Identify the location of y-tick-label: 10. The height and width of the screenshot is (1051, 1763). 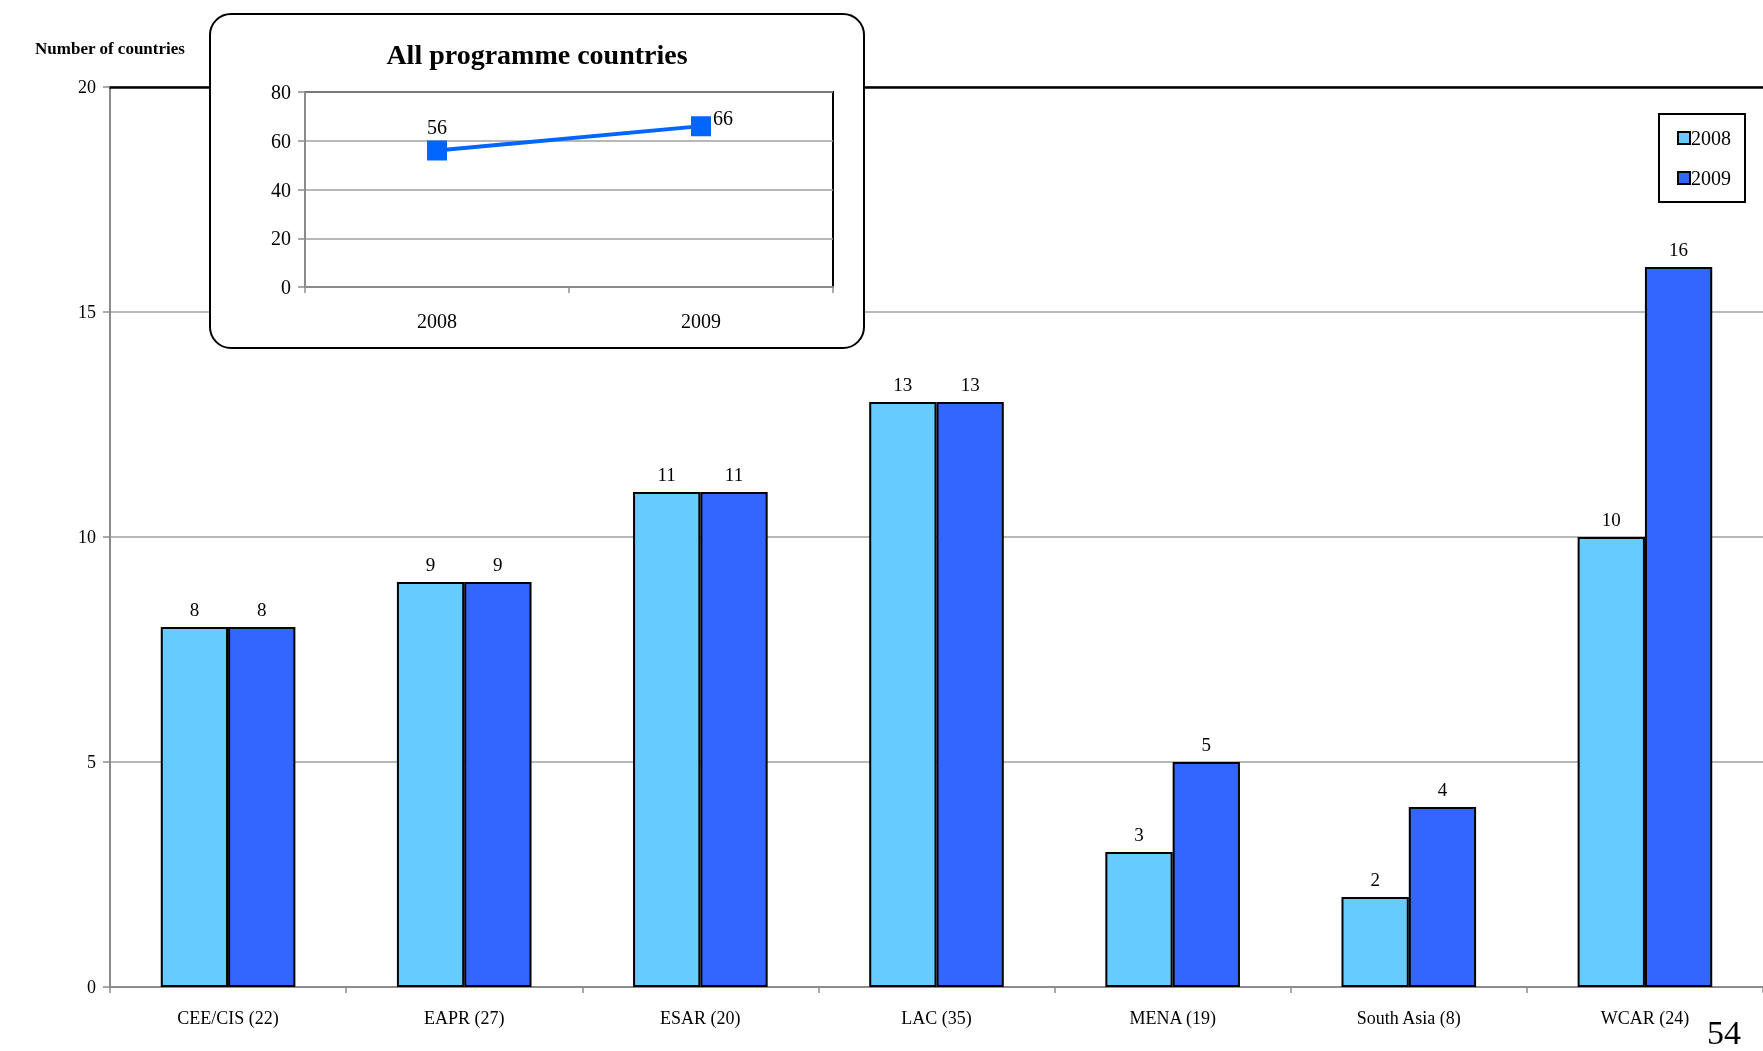
(87, 537).